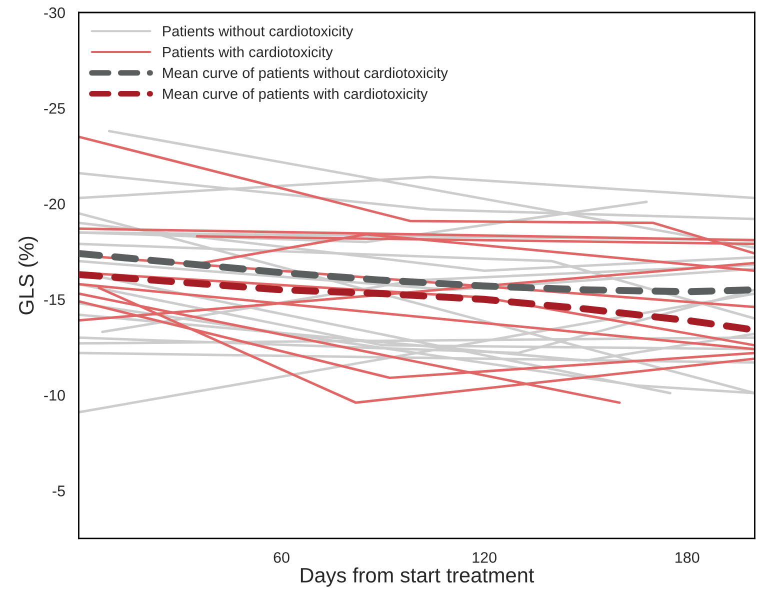  I want to click on y-tick-label: -15, so click(54, 300).